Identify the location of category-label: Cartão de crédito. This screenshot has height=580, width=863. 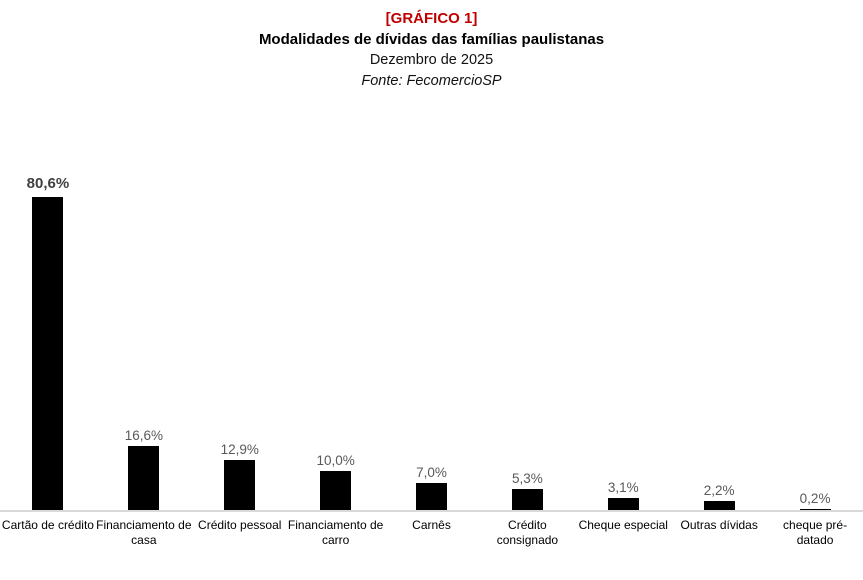
(47, 525).